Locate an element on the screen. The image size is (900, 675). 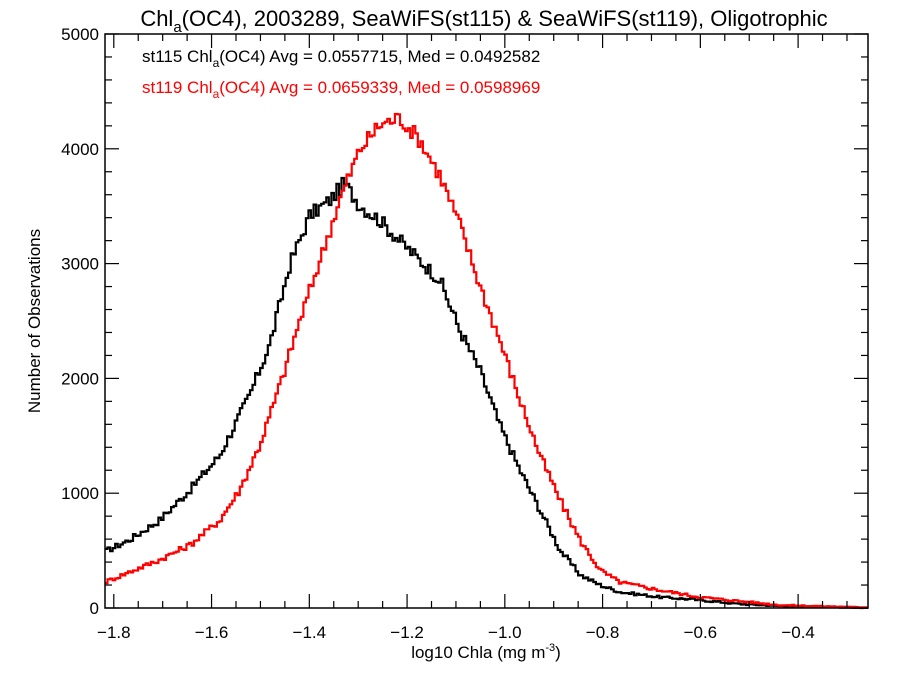
x-tick-label: −0.4 is located at coordinates (798, 632).